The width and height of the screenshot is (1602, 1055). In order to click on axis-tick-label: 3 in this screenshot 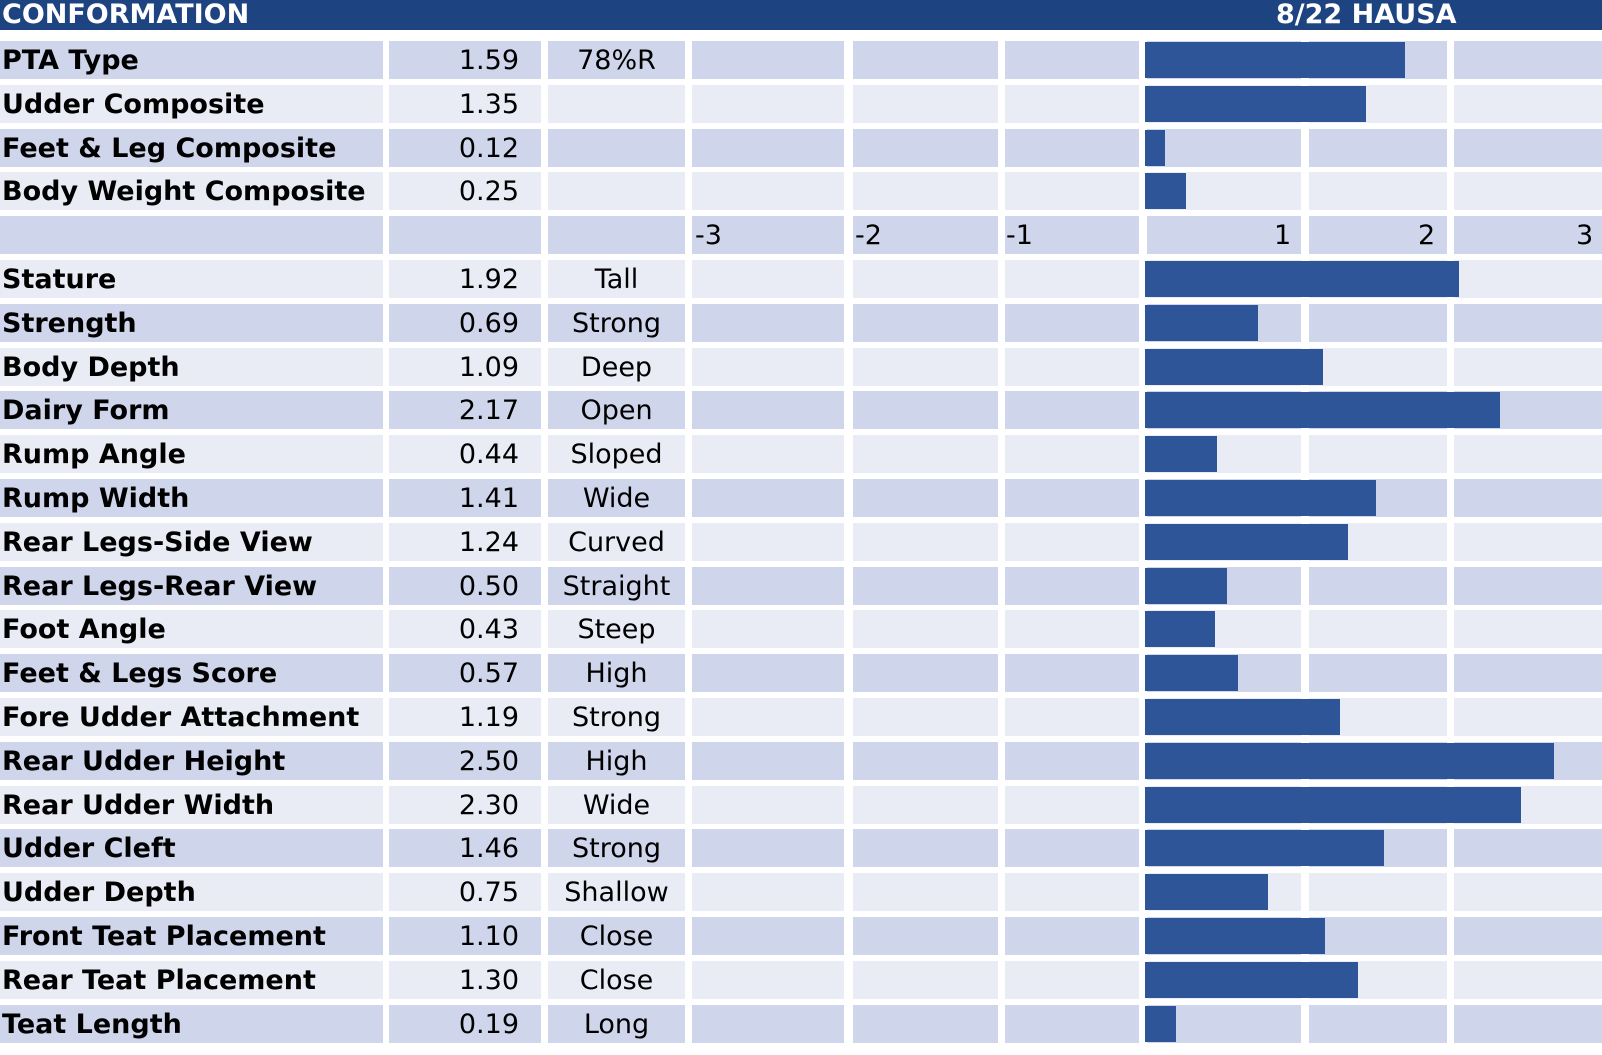, I will do `click(1585, 235)`.